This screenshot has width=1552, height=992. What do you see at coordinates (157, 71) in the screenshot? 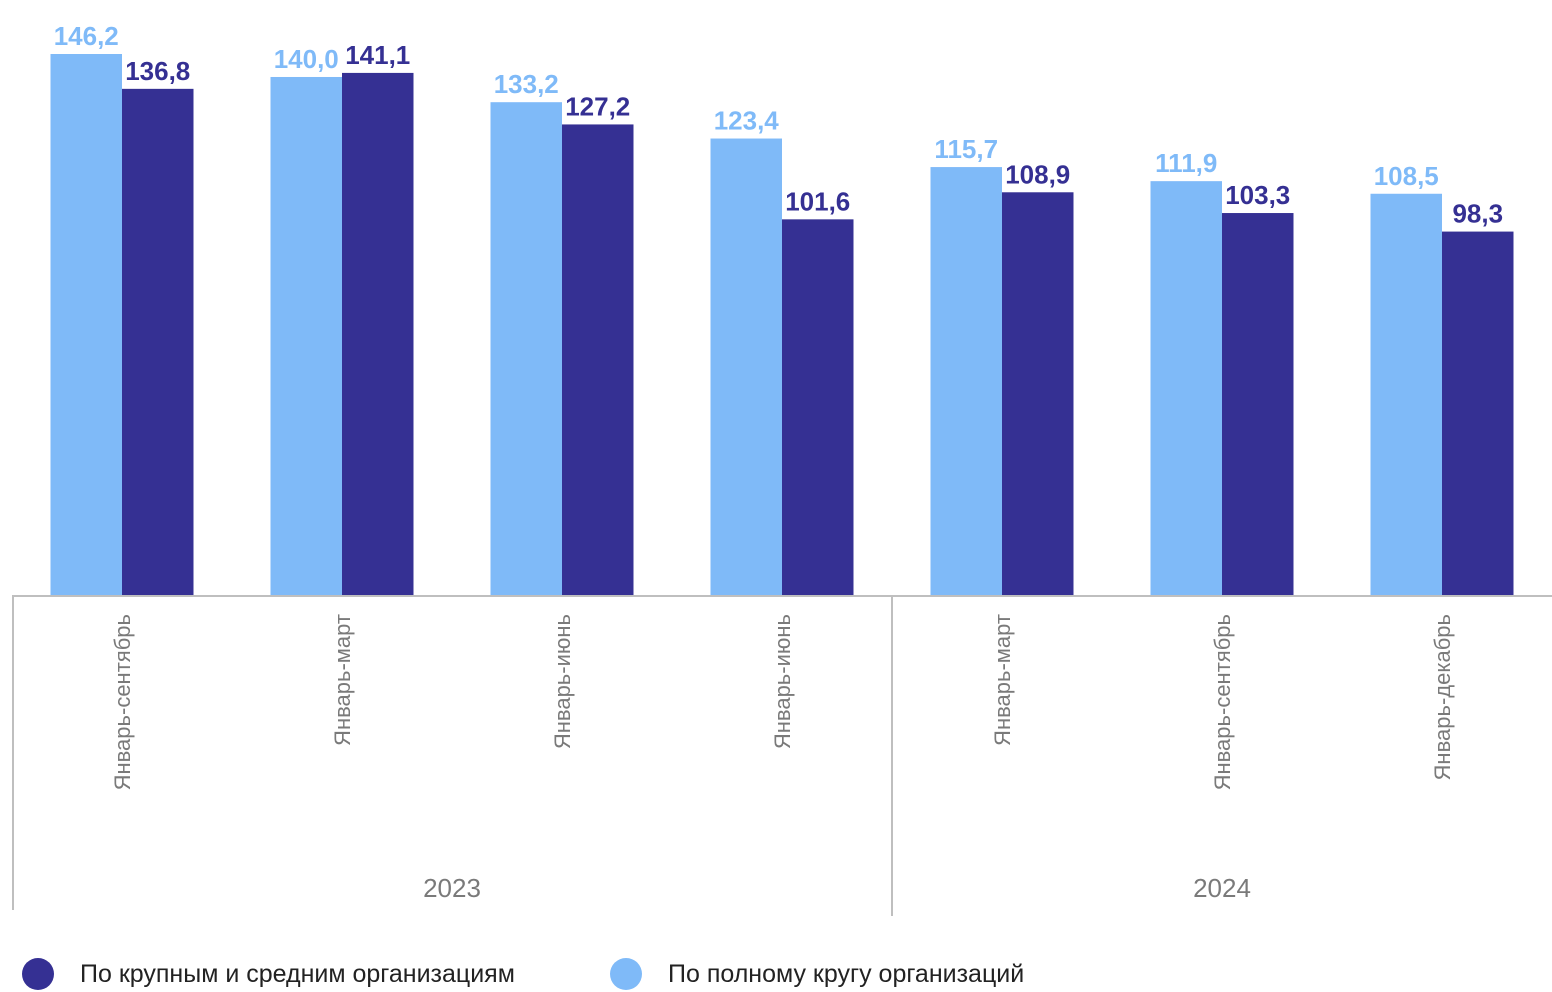
I see `value-label-large-medium-1: 136,8` at bounding box center [157, 71].